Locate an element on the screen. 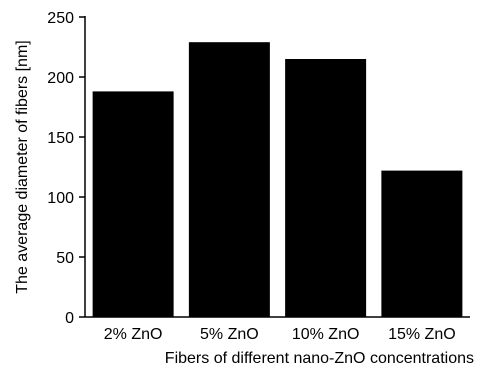  y-tick-label: 200 is located at coordinates (60, 78).